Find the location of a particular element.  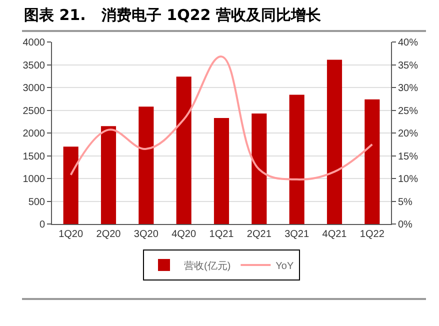

x-tick-label: 1Q22 is located at coordinates (372, 234).